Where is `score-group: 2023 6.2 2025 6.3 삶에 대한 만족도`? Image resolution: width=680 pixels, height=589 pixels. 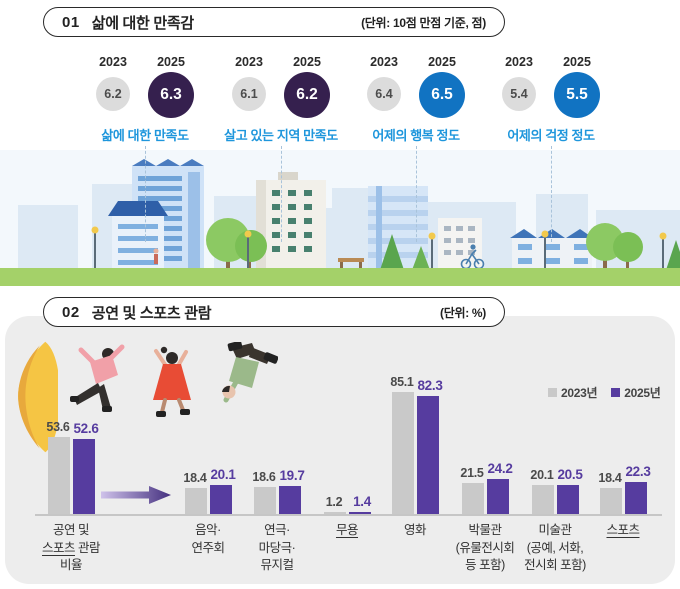
score-group: 2023 6.2 2025 6.3 삶에 대한 만족도 is located at coordinates (145, 99).